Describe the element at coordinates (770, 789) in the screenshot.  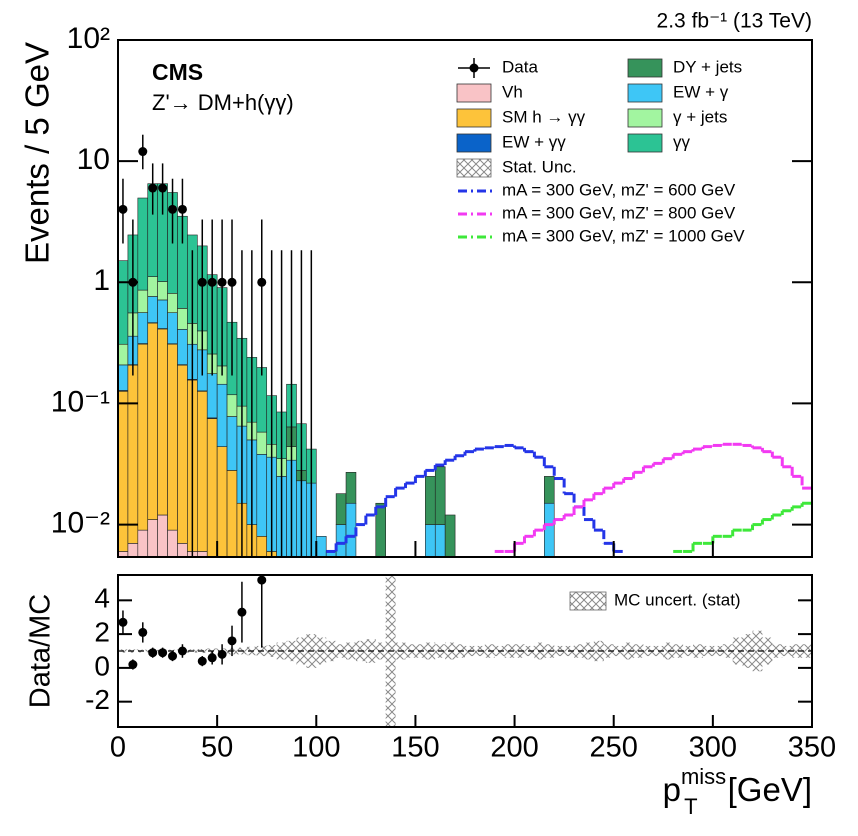
I see `x-title-unit: [GeV]` at that location.